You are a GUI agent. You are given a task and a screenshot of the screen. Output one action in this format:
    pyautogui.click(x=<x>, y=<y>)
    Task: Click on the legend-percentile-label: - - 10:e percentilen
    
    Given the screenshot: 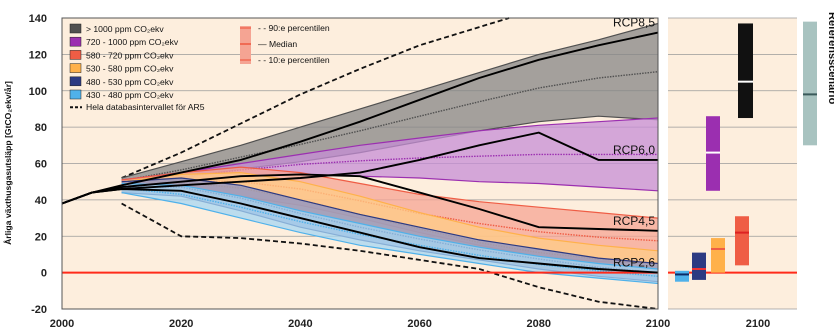 What is the action you would take?
    pyautogui.click(x=294, y=60)
    